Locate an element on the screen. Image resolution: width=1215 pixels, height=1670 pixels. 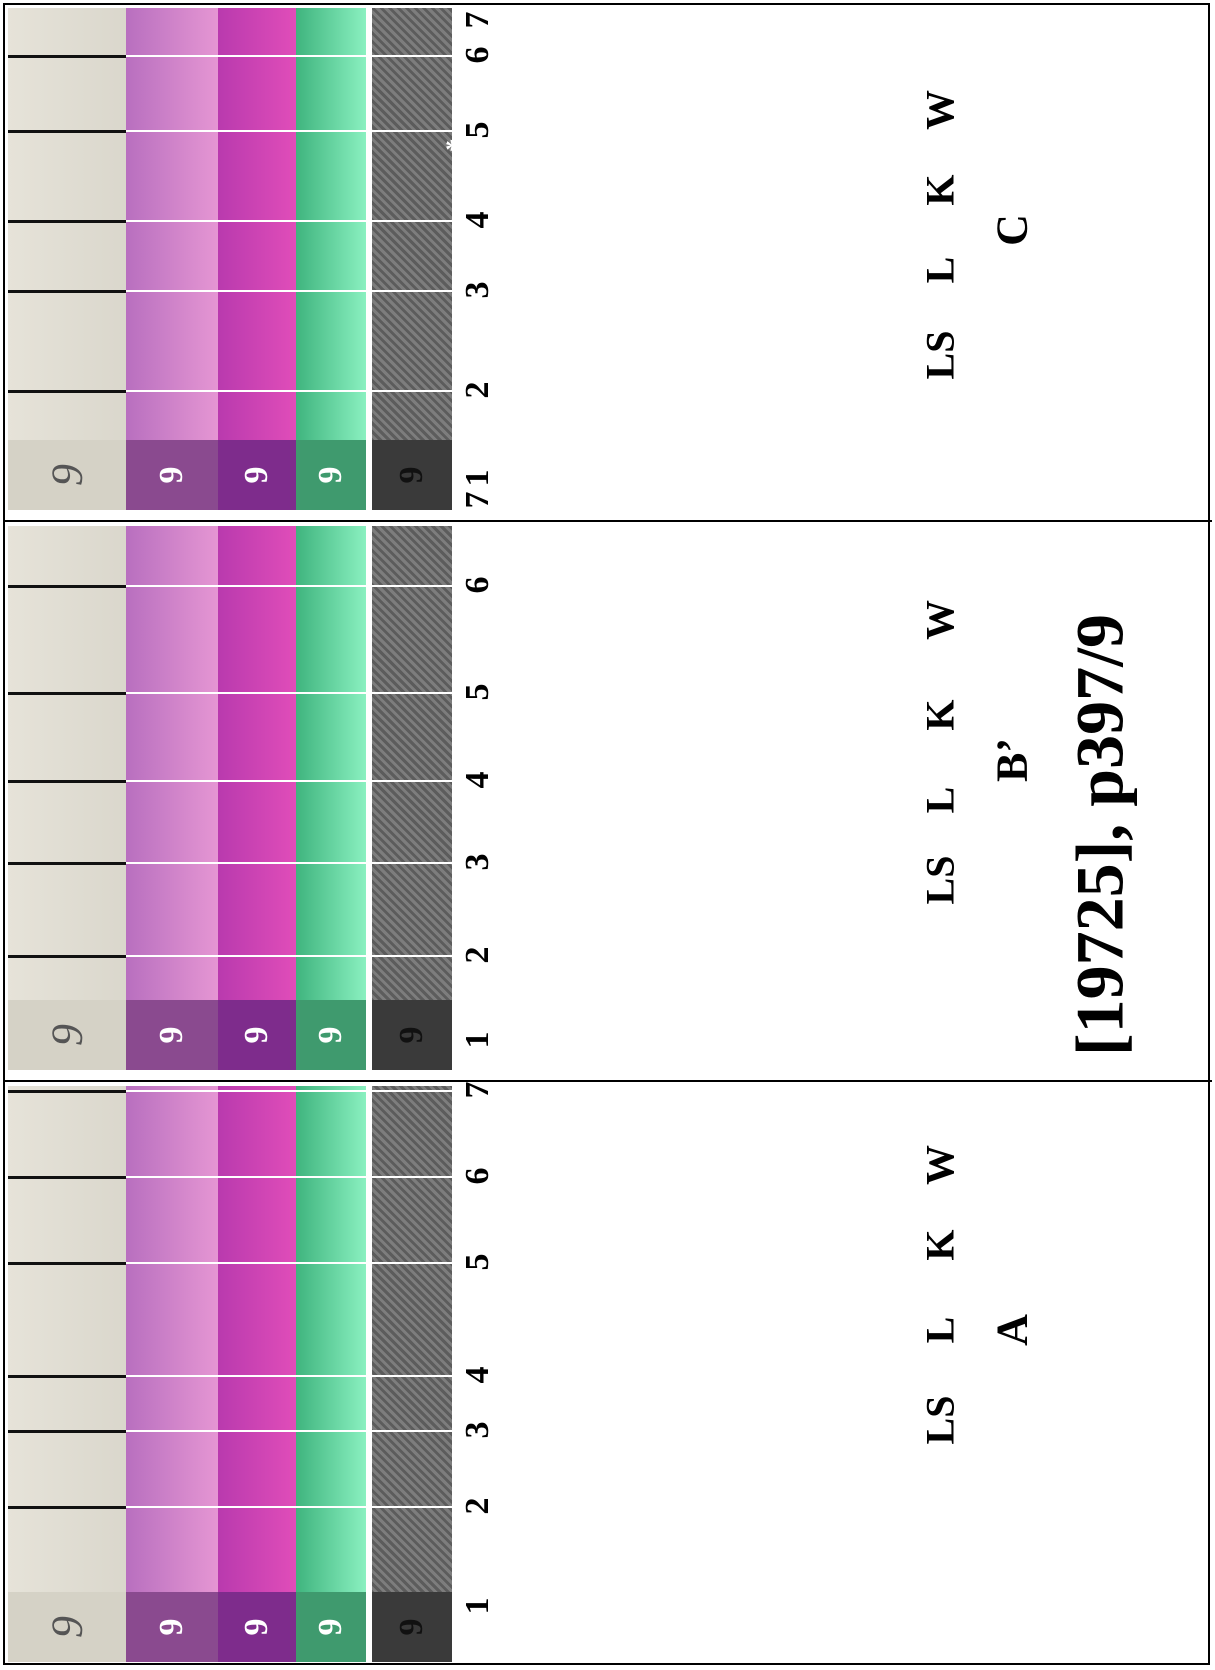
lane-w-strip: 9 is located at coordinates (412, 259).